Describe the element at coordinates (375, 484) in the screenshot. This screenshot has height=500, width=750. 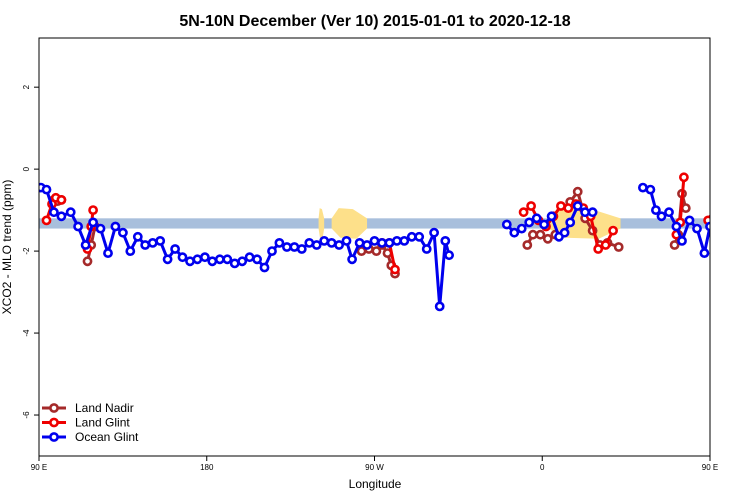
I see `x-axis-label: Longitude` at that location.